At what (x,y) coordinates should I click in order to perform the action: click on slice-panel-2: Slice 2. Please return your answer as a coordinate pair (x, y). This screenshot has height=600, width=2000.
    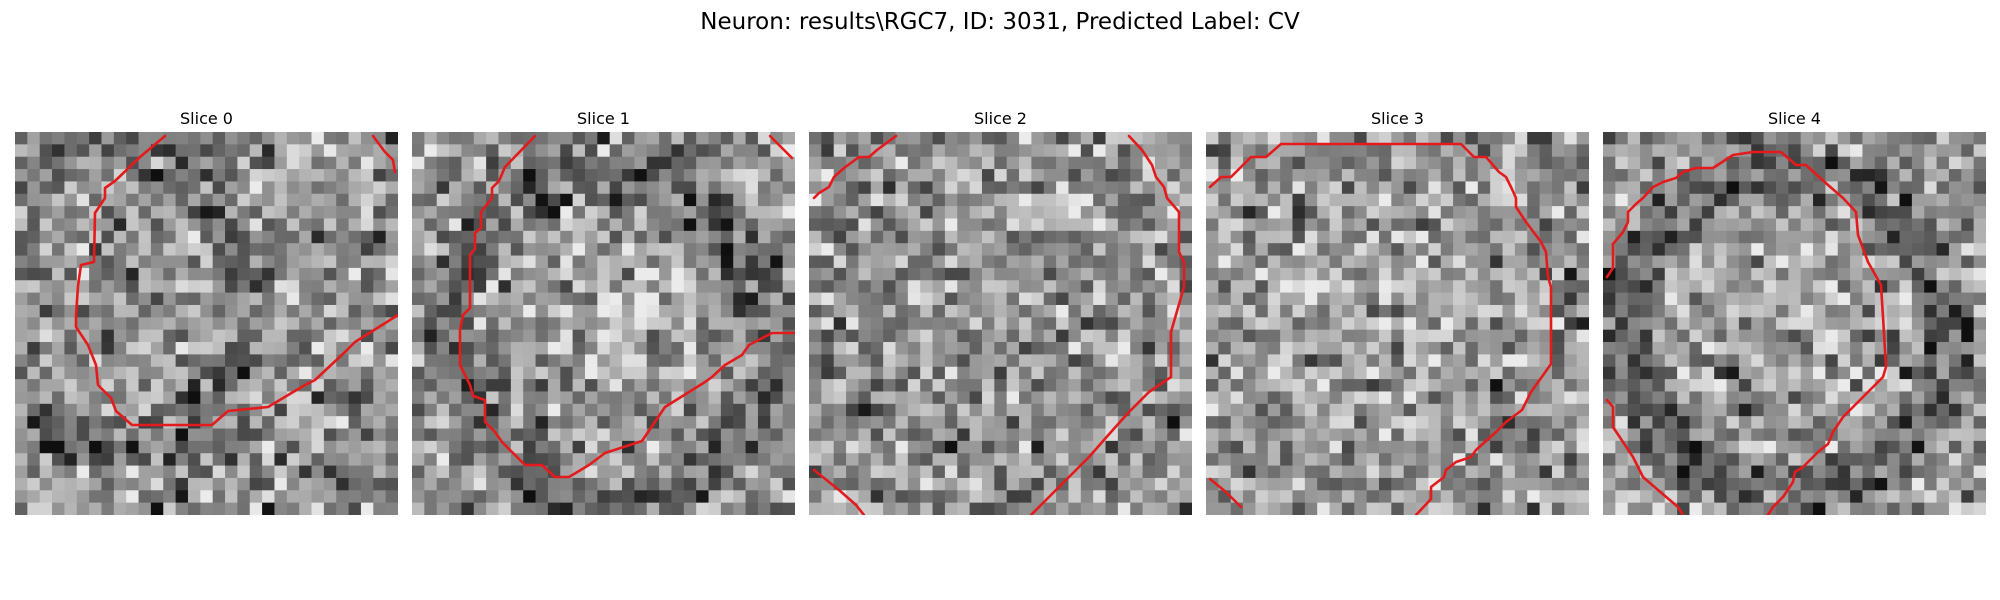
    Looking at the image, I should click on (1000, 310).